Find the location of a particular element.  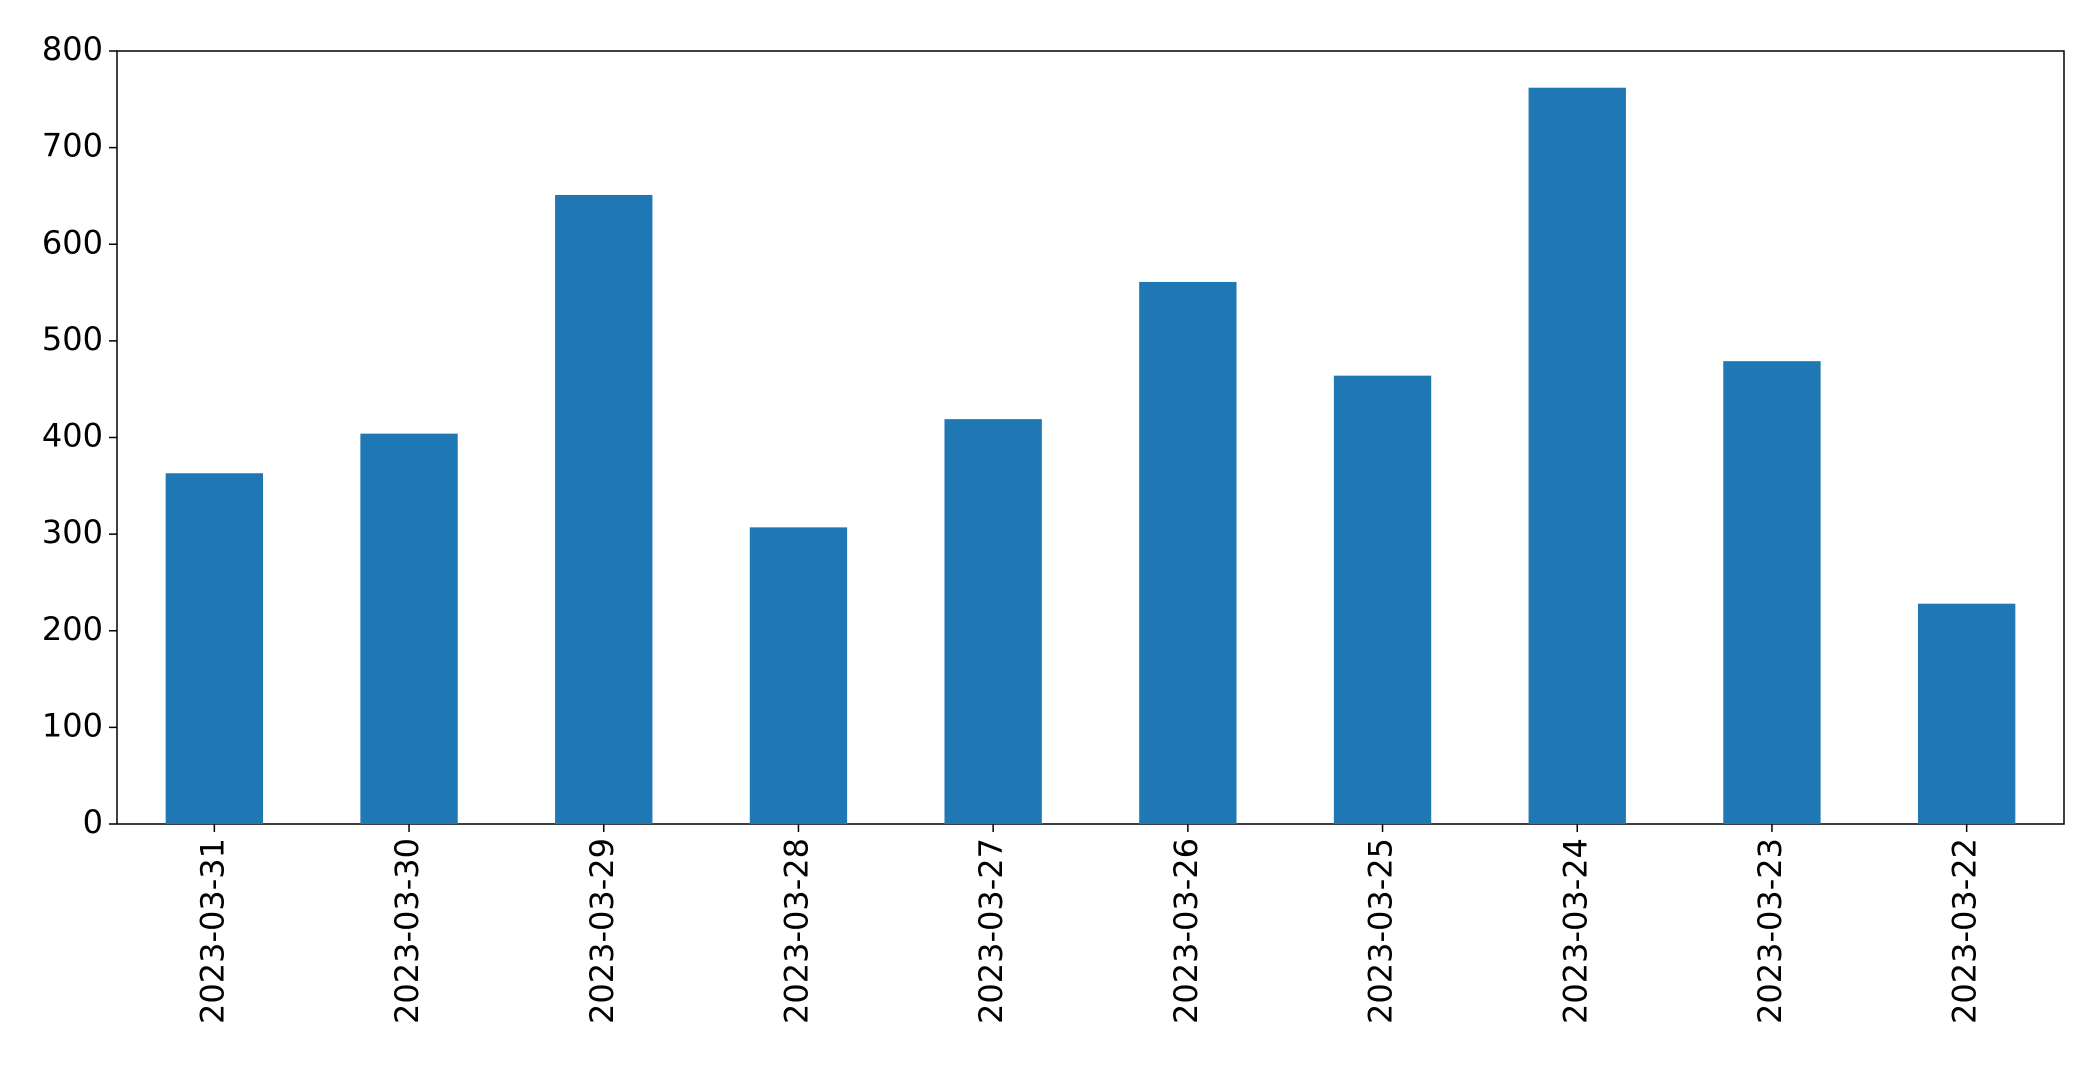

x-tick-label: 2023-03-23 is located at coordinates (1770, 931).